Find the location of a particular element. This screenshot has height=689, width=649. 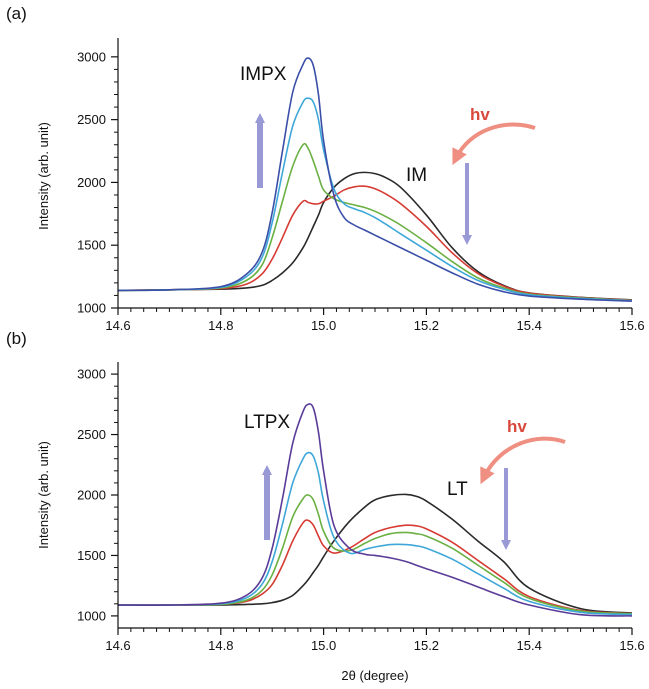

peak-label-ltpx: LTPX is located at coordinates (267, 422).